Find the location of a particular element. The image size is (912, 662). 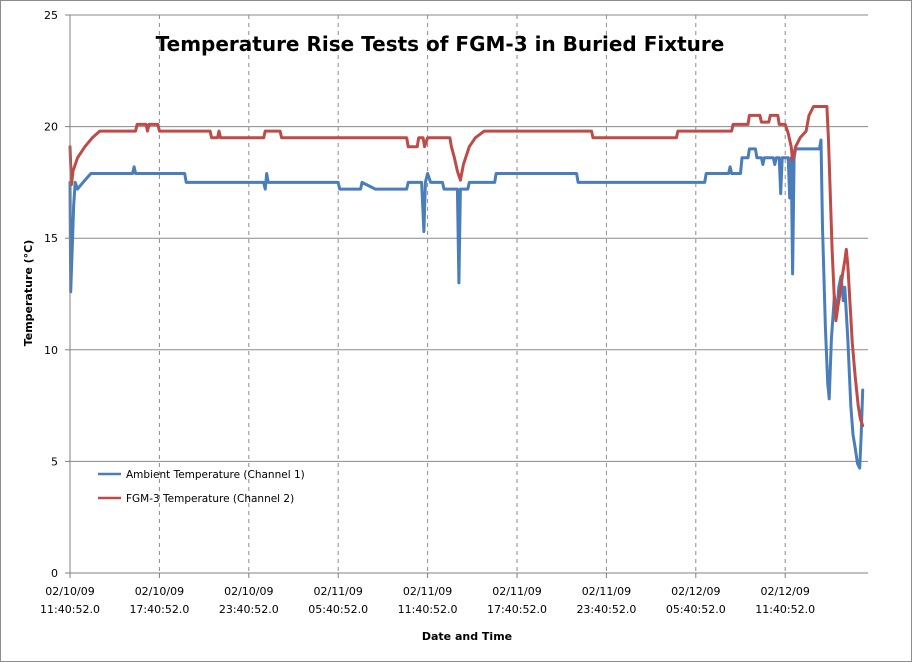

legend-label-fgm3: FGM-3 Temperature (Channel 2) is located at coordinates (210, 499).